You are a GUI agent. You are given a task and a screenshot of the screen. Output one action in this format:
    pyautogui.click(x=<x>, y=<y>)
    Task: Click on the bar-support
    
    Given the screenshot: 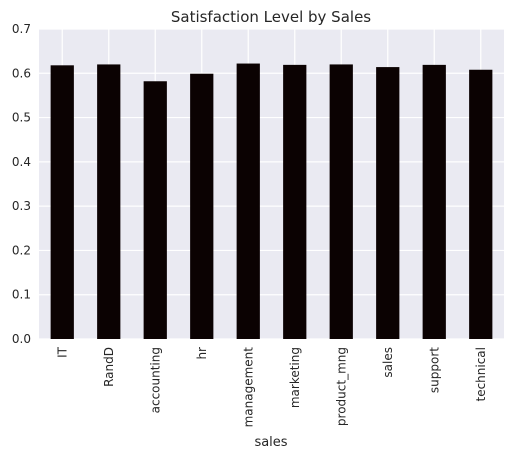 What is the action you would take?
    pyautogui.click(x=434, y=201)
    